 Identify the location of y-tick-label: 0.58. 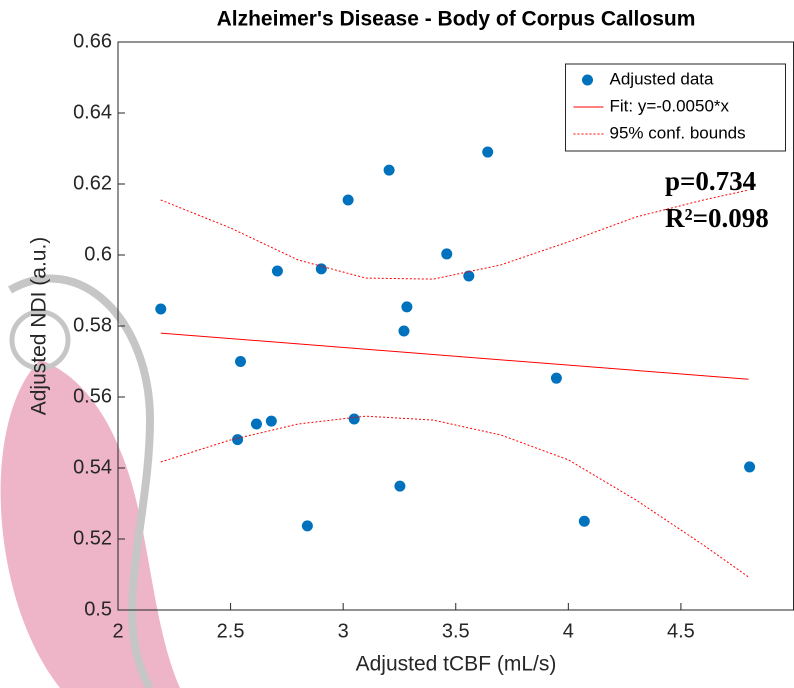
(92, 325).